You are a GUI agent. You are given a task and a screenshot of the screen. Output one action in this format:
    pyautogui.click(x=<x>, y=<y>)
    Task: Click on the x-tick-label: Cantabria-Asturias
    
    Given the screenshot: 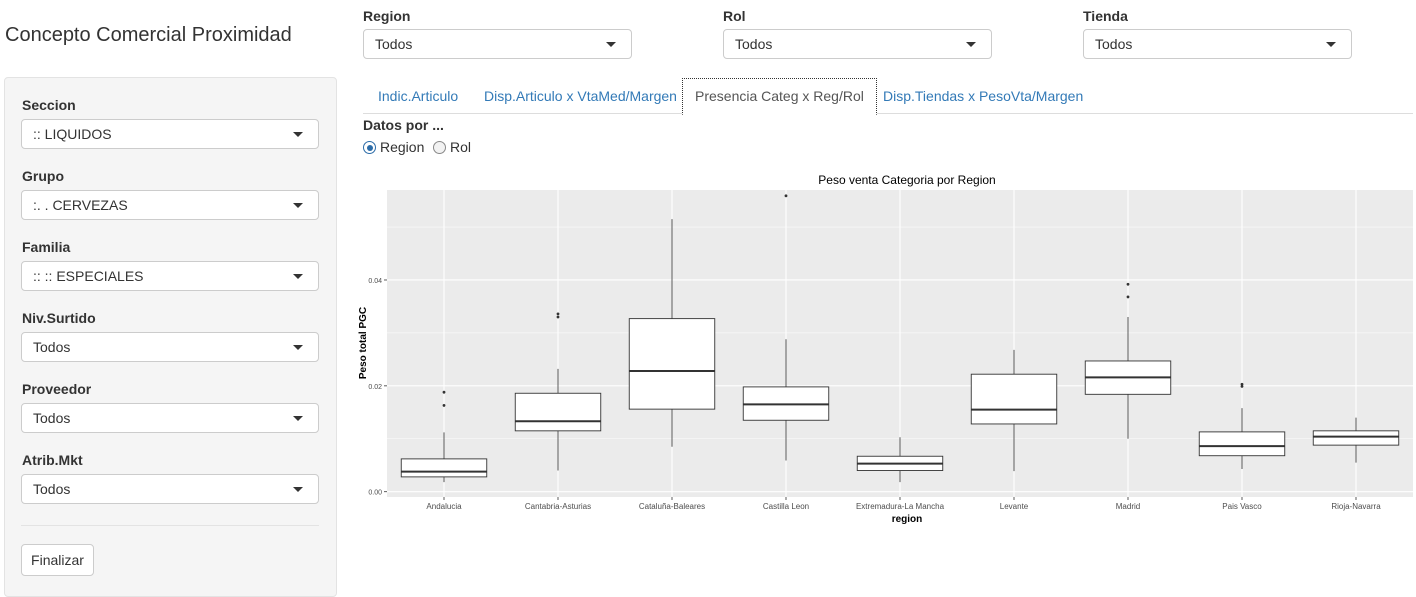 What is the action you would take?
    pyautogui.click(x=558, y=506)
    